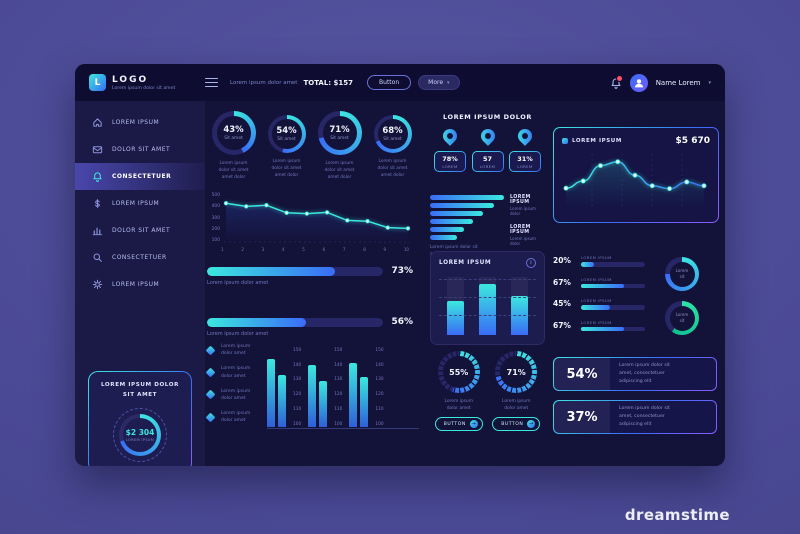 The width and height of the screenshot is (800, 534). I want to click on info-icon: i, so click(531, 263).